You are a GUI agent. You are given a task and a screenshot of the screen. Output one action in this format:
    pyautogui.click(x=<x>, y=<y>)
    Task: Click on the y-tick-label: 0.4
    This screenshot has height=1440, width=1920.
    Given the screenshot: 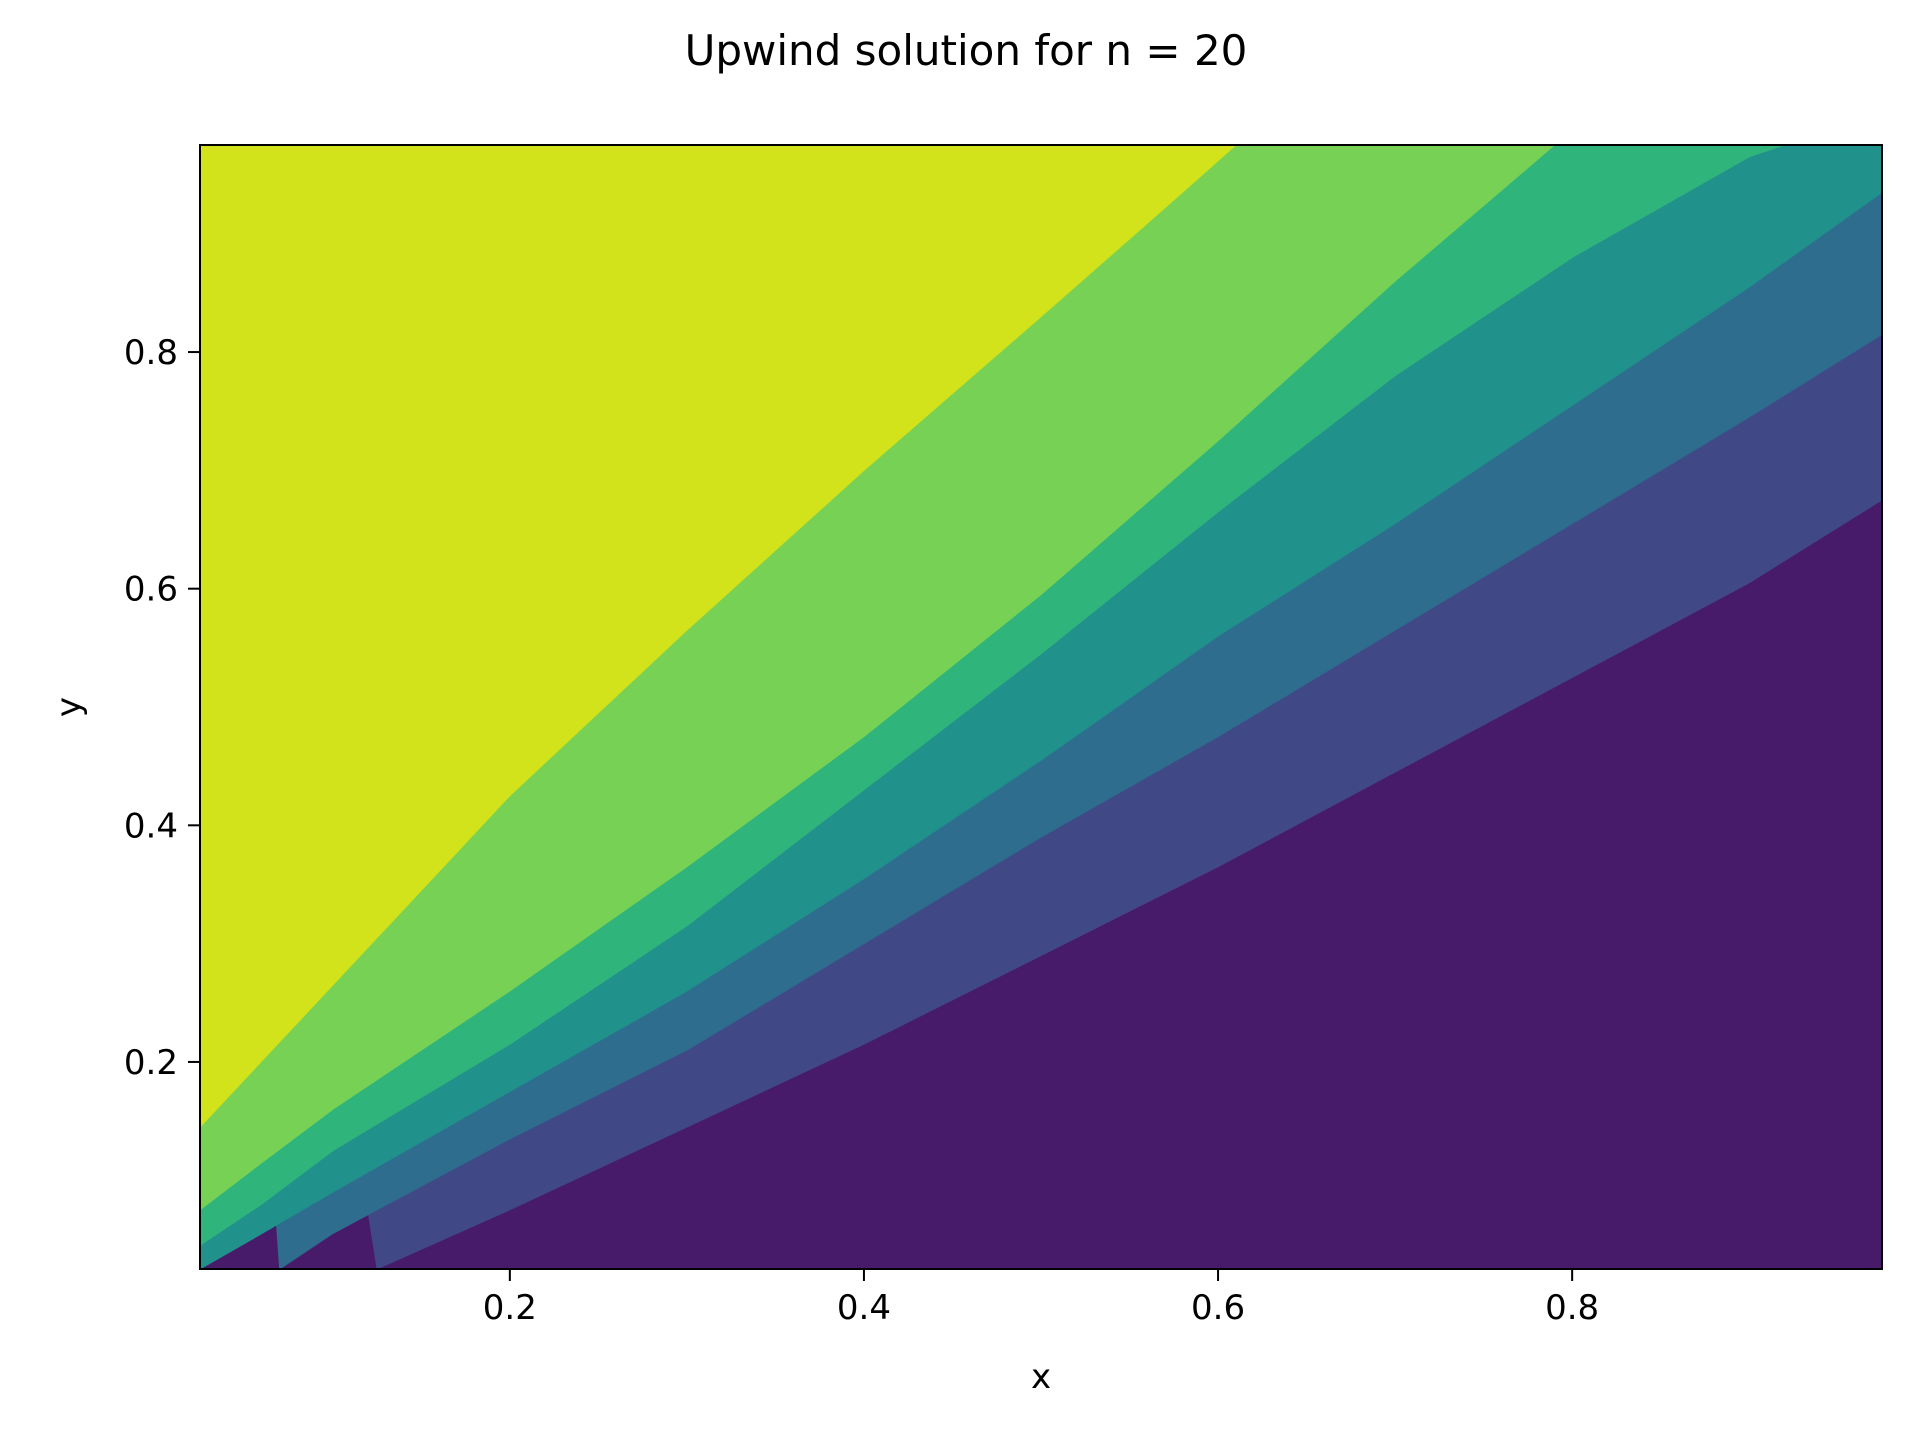 What is the action you would take?
    pyautogui.click(x=151, y=826)
    